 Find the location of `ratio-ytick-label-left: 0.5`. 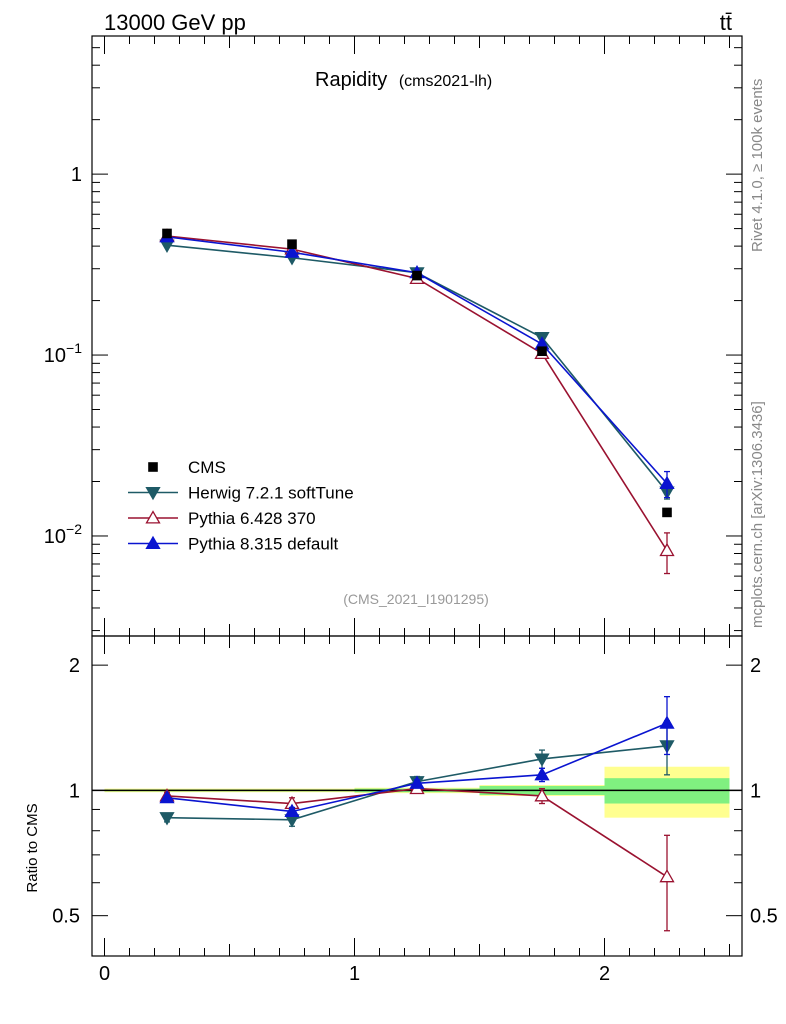

ratio-ytick-label-left: 0.5 is located at coordinates (66, 917).